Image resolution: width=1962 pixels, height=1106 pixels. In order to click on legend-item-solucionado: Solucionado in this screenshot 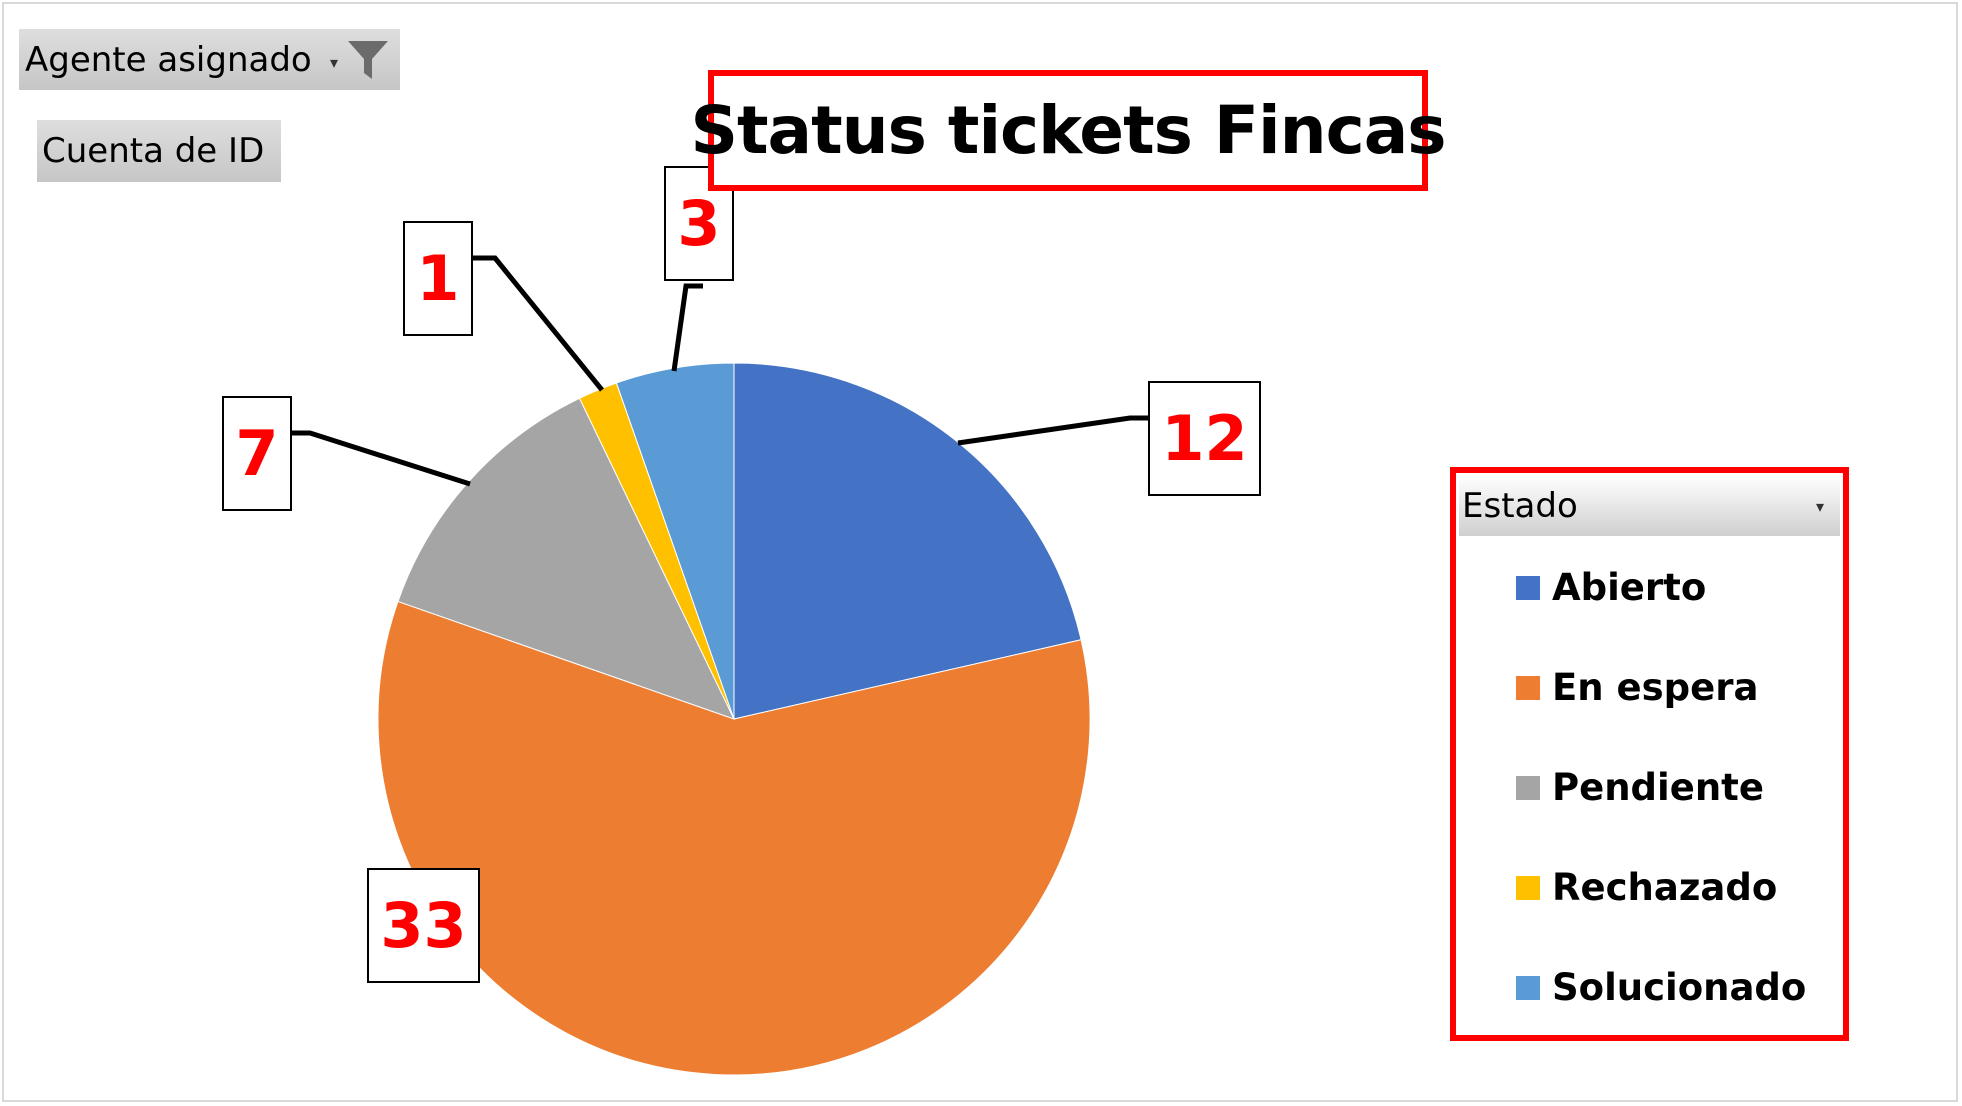, I will do `click(1661, 987)`.